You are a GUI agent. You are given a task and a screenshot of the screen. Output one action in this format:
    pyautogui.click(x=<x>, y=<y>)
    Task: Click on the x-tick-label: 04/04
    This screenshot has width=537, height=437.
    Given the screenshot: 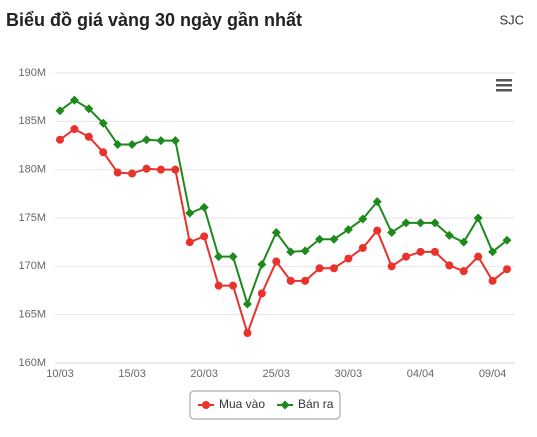 What is the action you would take?
    pyautogui.click(x=421, y=374)
    